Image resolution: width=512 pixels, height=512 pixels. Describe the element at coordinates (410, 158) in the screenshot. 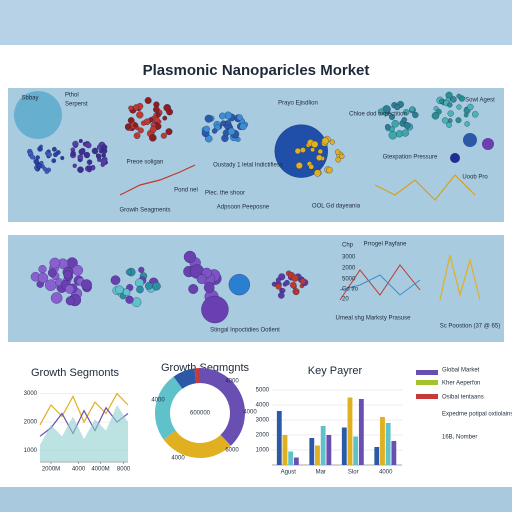

I see `panel-label: Gtexpation Pressure` at that location.